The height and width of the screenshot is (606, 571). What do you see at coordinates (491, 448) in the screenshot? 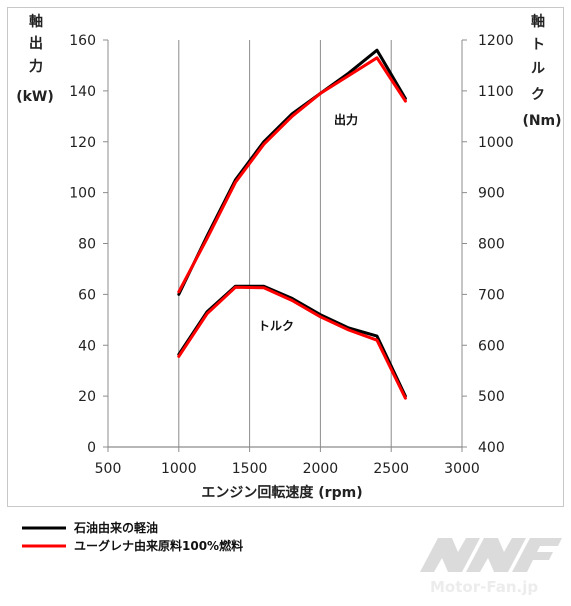
I see `right-tick-label: 400` at bounding box center [491, 448].